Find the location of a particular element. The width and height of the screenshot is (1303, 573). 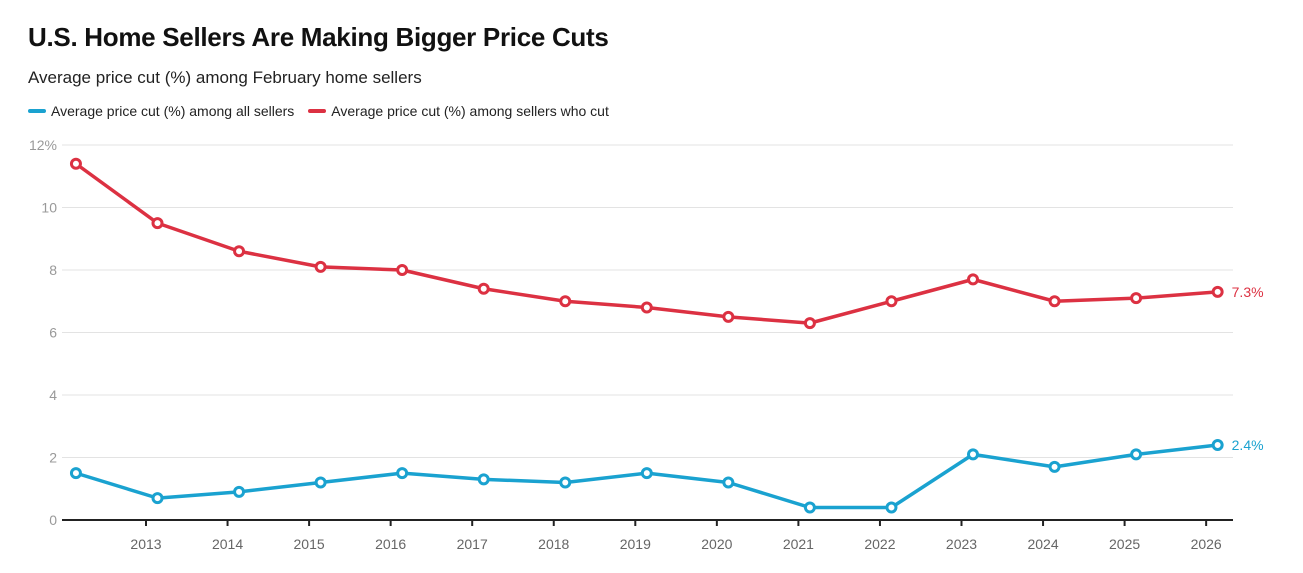

x-tick-label: 2020 is located at coordinates (716, 544).